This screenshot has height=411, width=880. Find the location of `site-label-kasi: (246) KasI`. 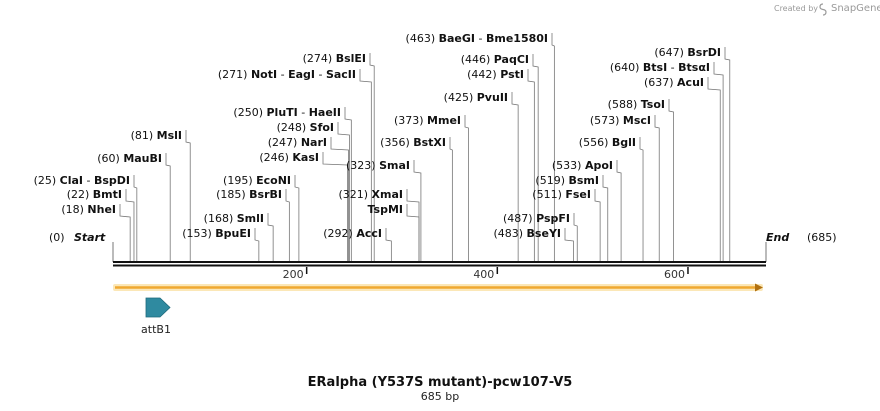

site-label-kasi: (246) KasI is located at coordinates (289, 157).